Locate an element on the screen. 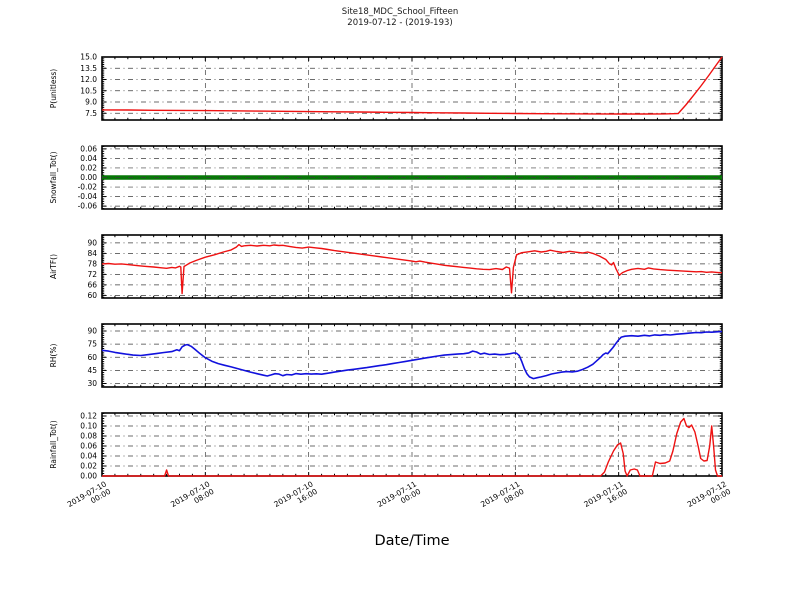  y-tick-label: 84 is located at coordinates (92, 253).